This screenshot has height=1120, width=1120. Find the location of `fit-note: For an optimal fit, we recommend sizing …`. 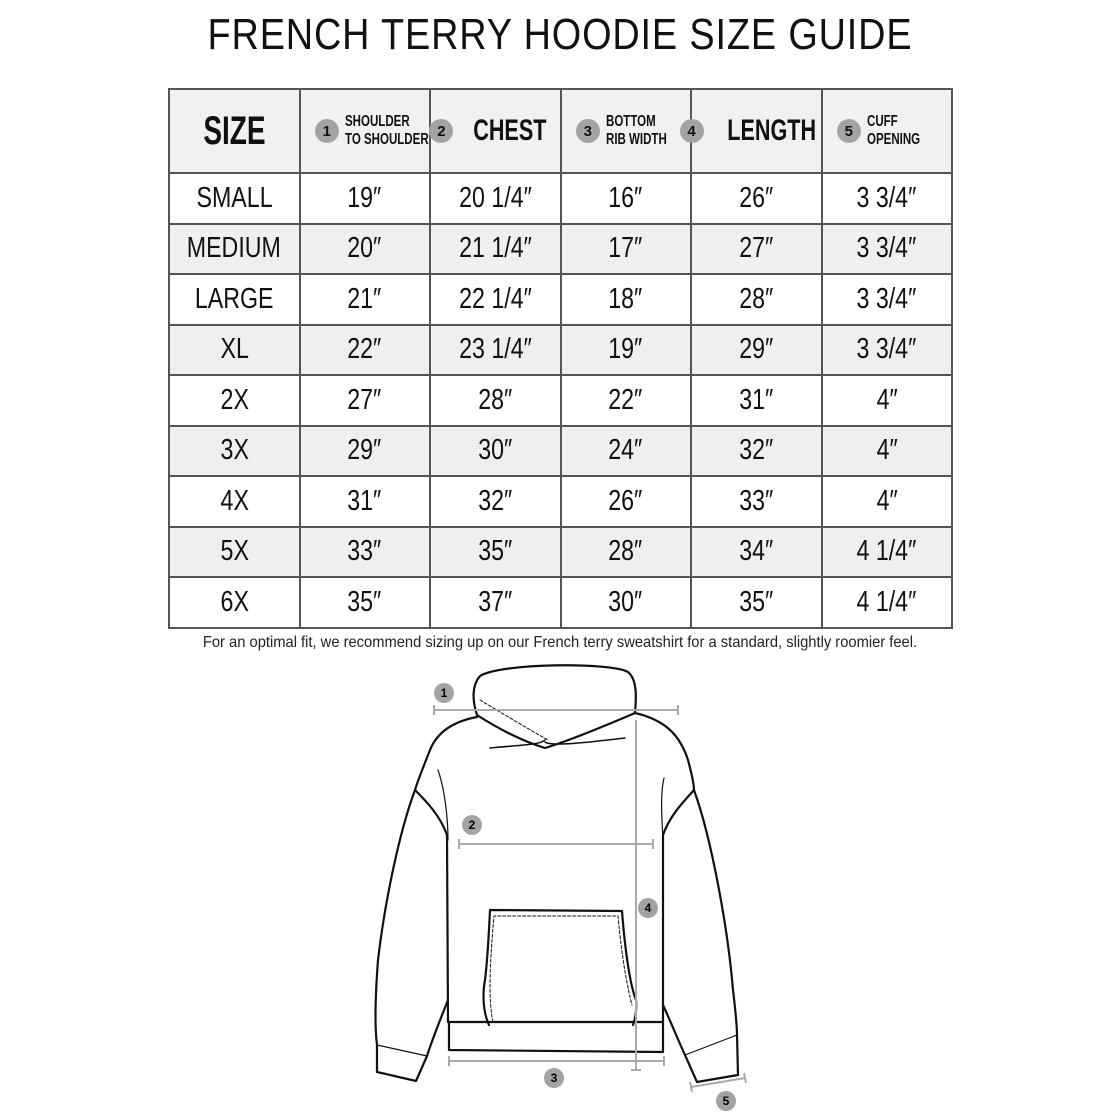

fit-note: For an optimal fit, we recommend sizing … is located at coordinates (560, 642).